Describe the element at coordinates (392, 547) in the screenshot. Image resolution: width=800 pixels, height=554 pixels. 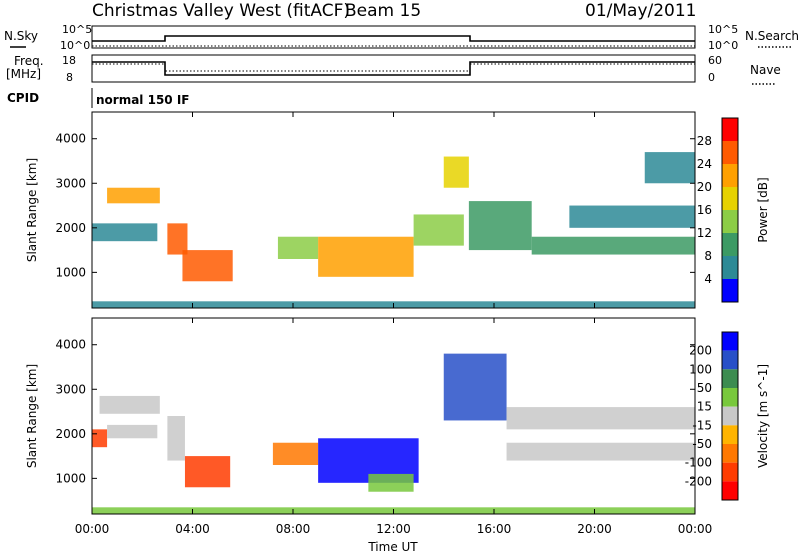
I see `time-axis-label: Time UT` at that location.